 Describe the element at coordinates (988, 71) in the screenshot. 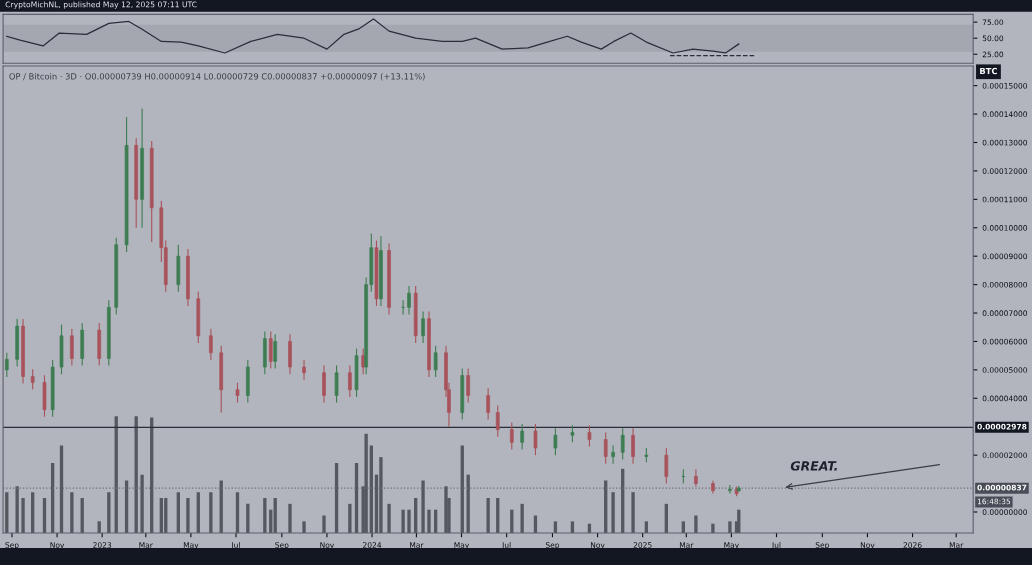

I see `text: BTC` at that location.